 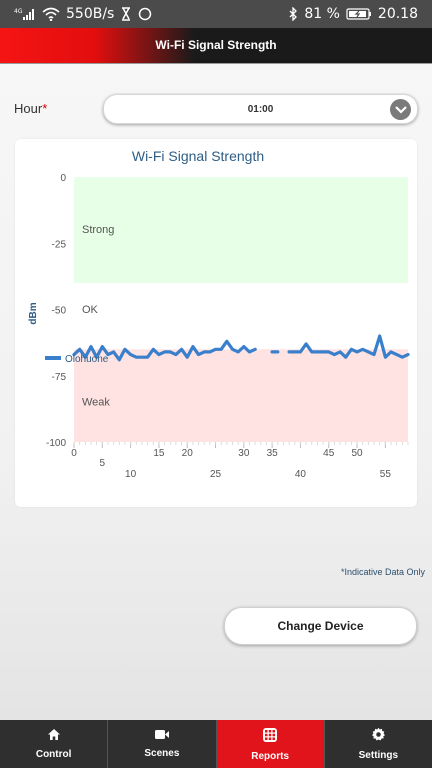 I want to click on nav-reports: Reports, so click(x=270, y=744).